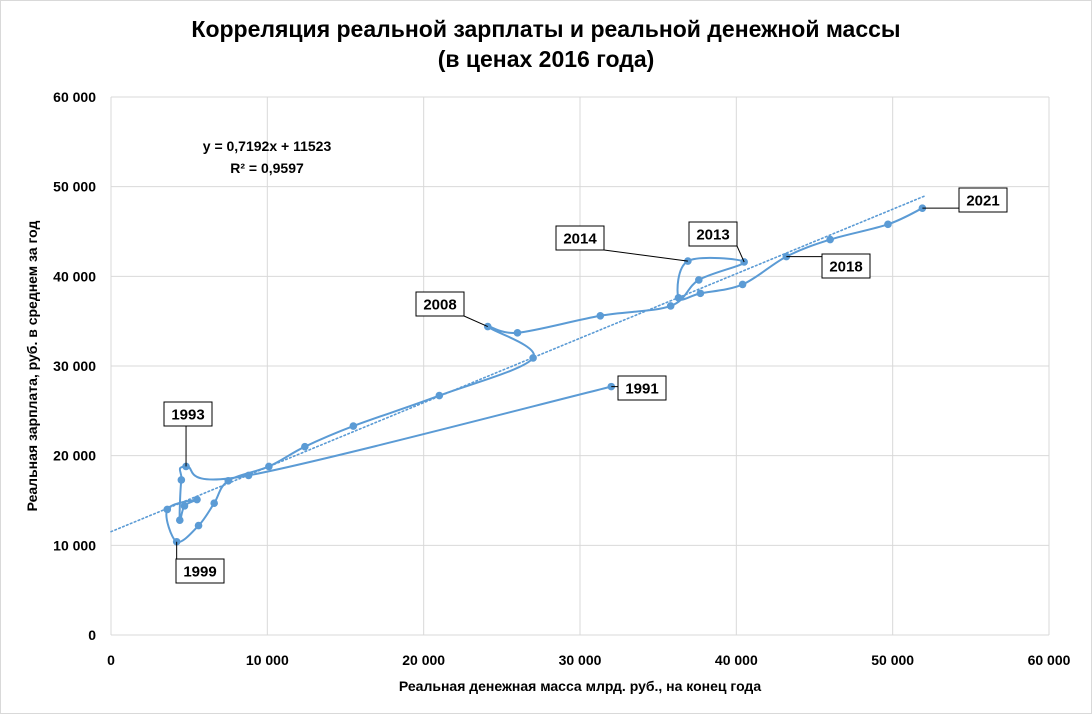 This screenshot has width=1092, height=714. I want to click on trendline-r-squared: R² = 0,9597, so click(267, 168).